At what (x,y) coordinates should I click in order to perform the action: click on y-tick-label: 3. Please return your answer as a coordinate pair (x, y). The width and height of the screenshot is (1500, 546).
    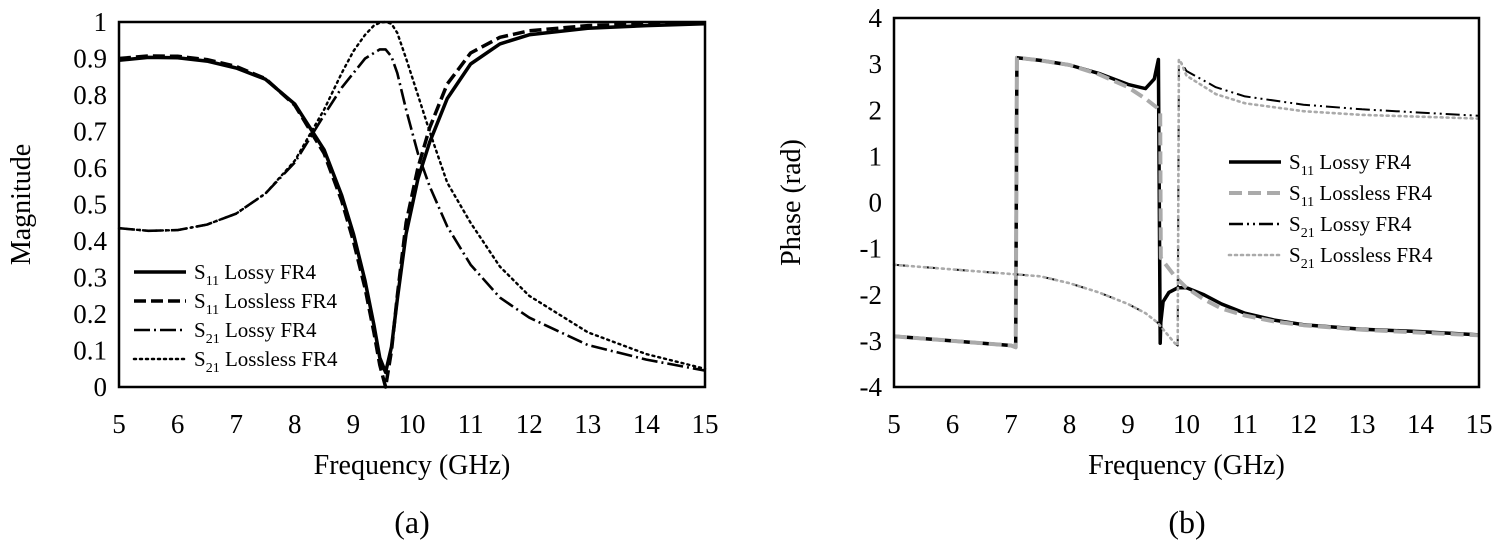
    Looking at the image, I should click on (876, 64).